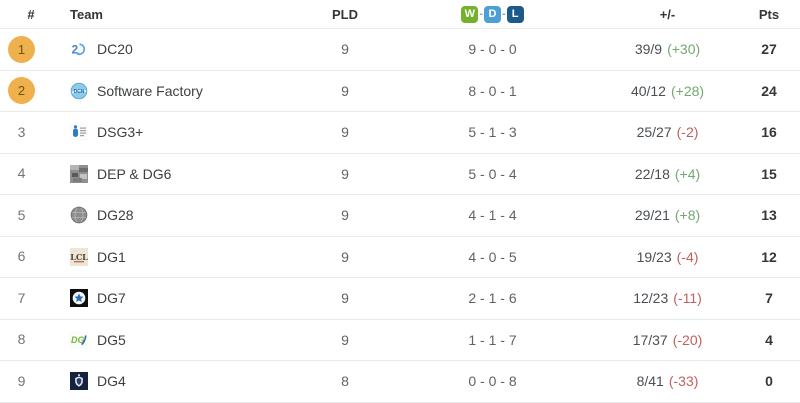 Image resolution: width=800 pixels, height=403 pixels. I want to click on rank-cell: 2, so click(31, 90).